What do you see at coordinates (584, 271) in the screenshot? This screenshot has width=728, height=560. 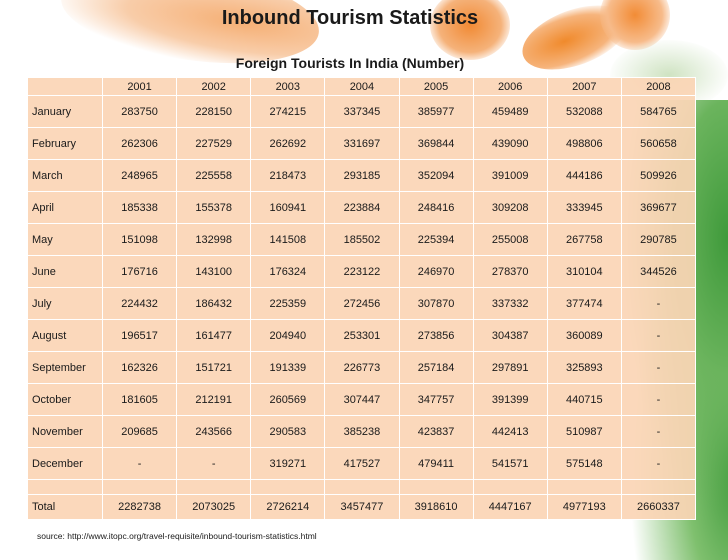 I see `table-cell: 310104` at bounding box center [584, 271].